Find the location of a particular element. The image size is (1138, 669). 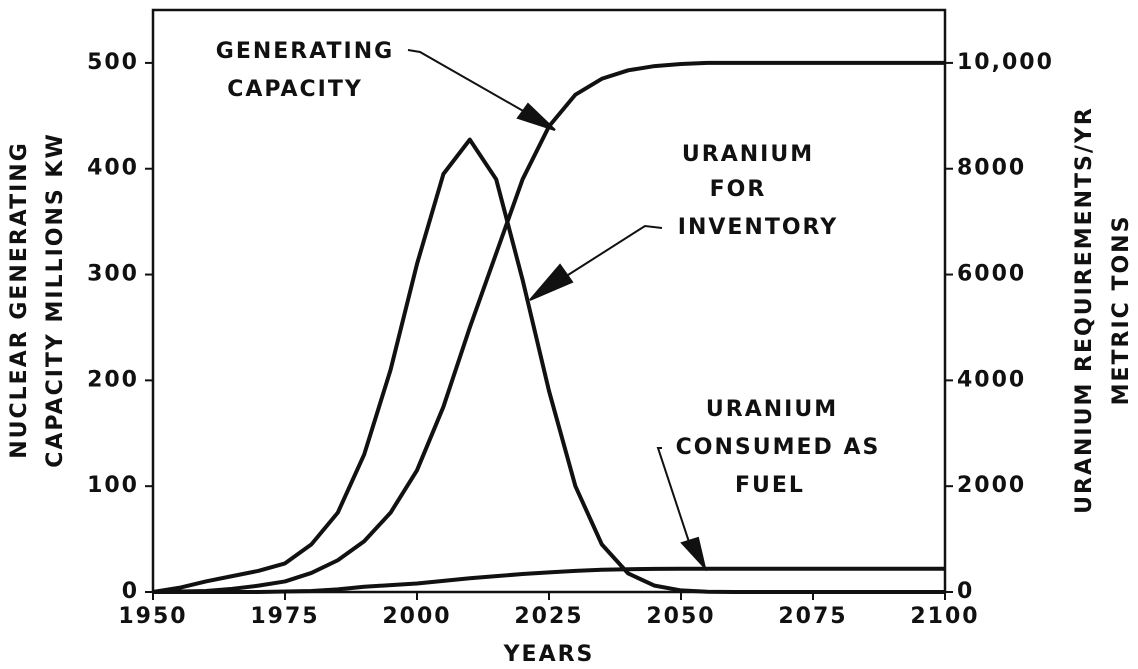

x-tick-label: 2000 is located at coordinates (416, 616).